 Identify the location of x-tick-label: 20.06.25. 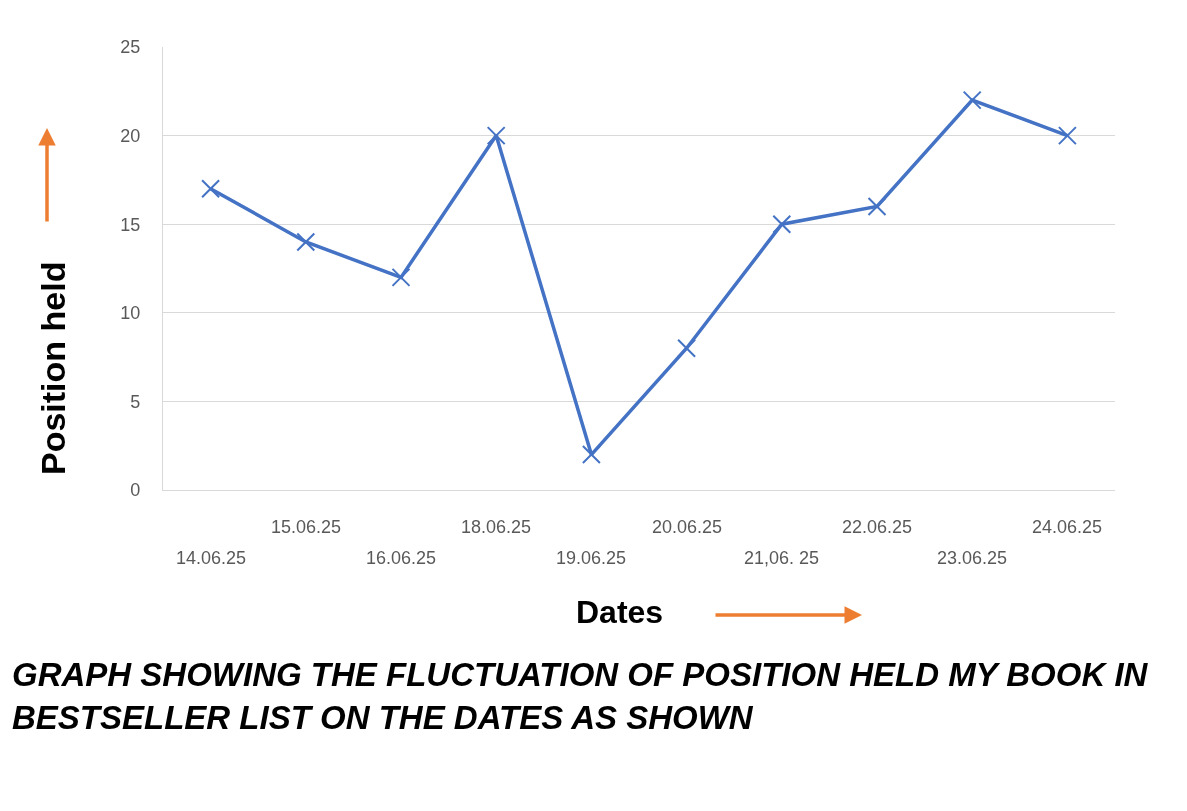
(687, 527).